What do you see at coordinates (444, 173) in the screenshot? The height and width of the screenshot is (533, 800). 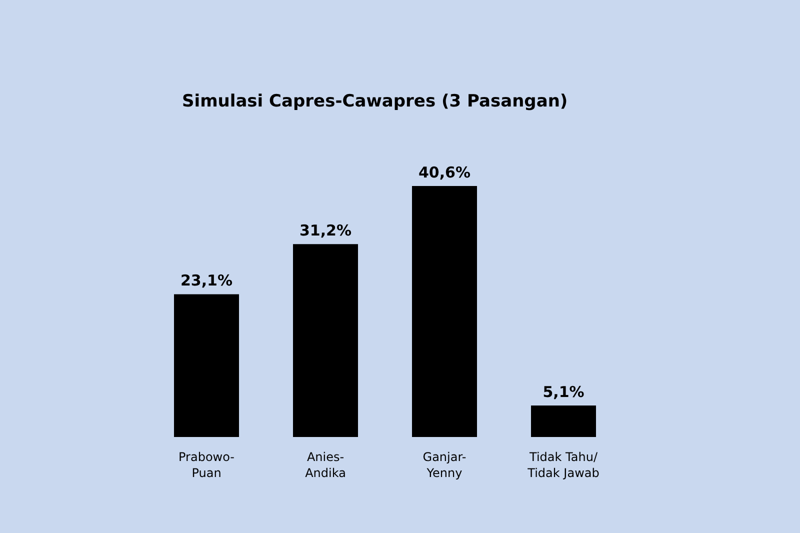 I see `data-label: 40,6%` at bounding box center [444, 173].